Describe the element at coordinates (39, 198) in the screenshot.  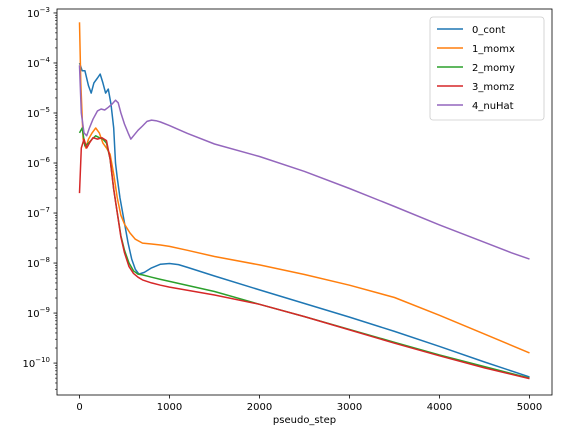
I see `y-ticks: 10⁻¹⁰ 10⁻⁹ 10⁻⁸ 10⁻⁷ 10⁻⁶ 10⁻⁵ 10⁻⁴ 10⁻³` at that location.